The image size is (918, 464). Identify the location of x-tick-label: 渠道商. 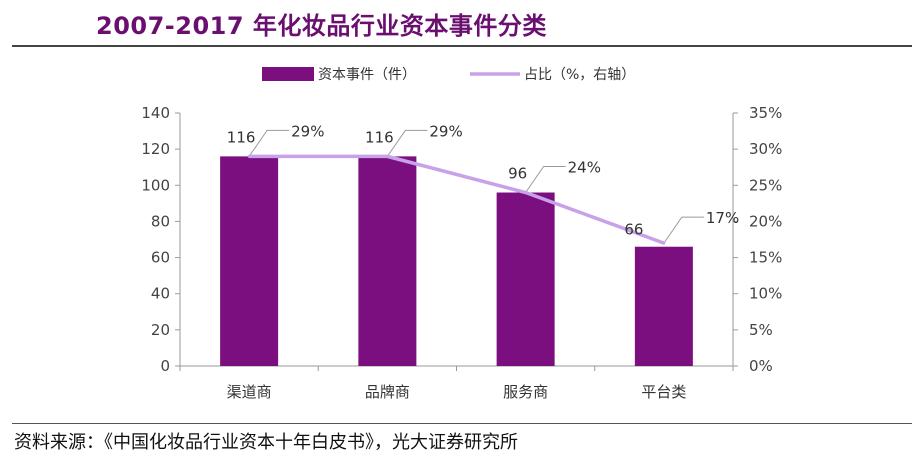
(249, 392).